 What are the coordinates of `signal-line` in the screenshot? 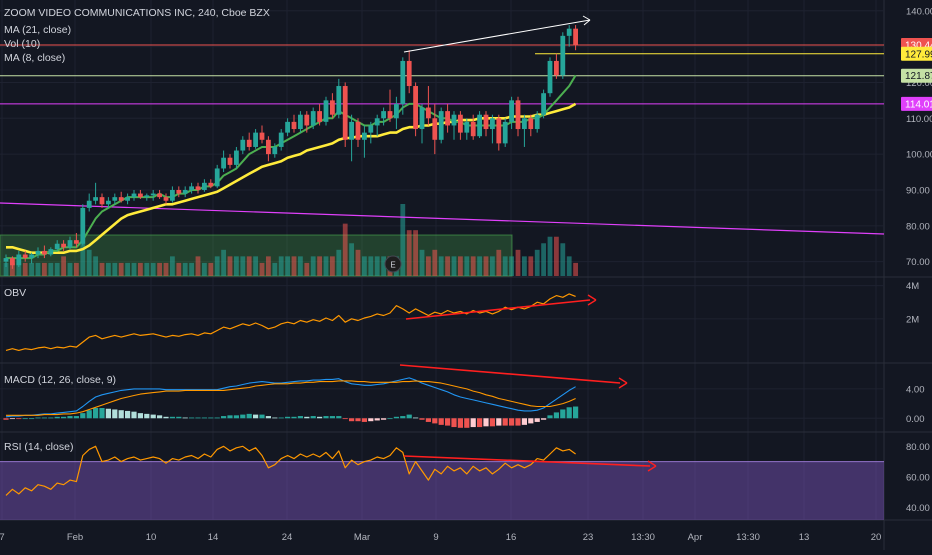 It's located at (291, 398).